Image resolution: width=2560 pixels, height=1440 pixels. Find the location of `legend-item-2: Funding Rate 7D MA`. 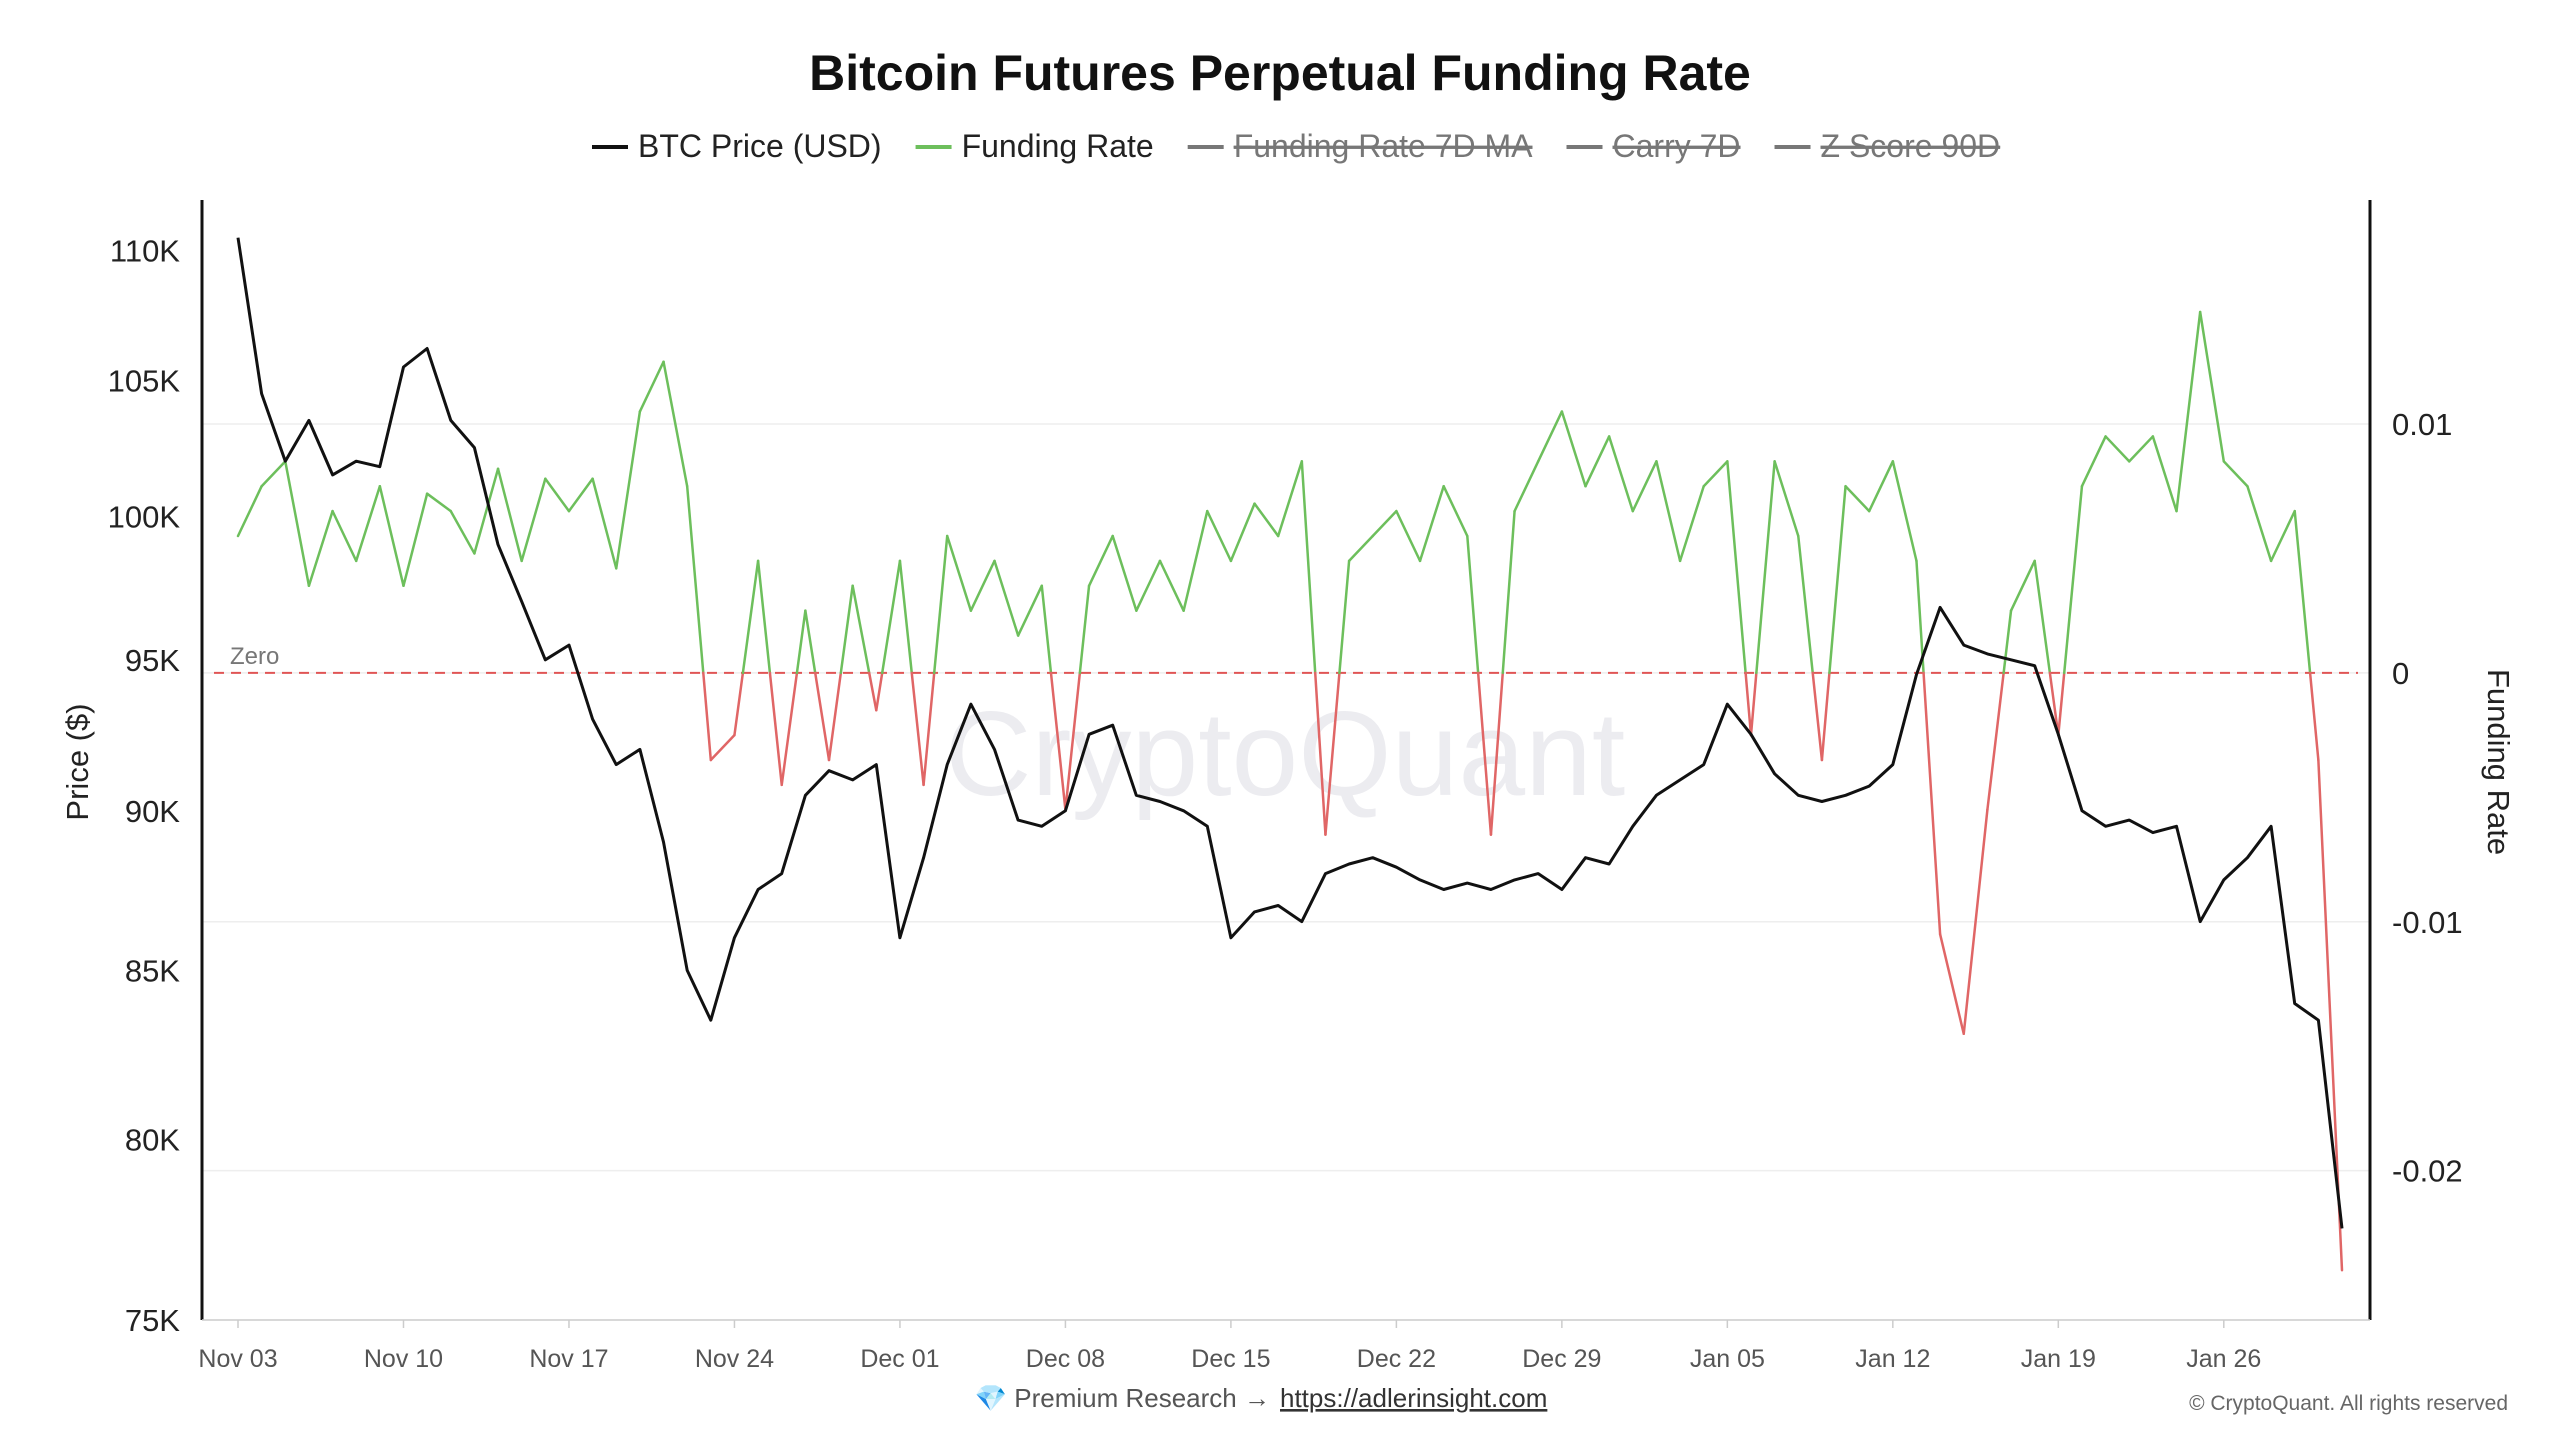

legend-item-2: Funding Rate 7D MA is located at coordinates (1360, 146).